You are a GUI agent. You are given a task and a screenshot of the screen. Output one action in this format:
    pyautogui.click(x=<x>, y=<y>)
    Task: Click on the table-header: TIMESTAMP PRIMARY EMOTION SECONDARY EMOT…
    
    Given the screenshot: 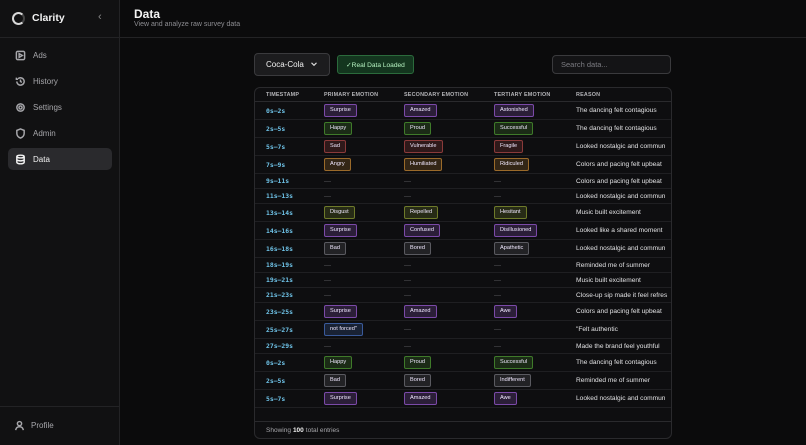 What is the action you would take?
    pyautogui.click(x=463, y=95)
    